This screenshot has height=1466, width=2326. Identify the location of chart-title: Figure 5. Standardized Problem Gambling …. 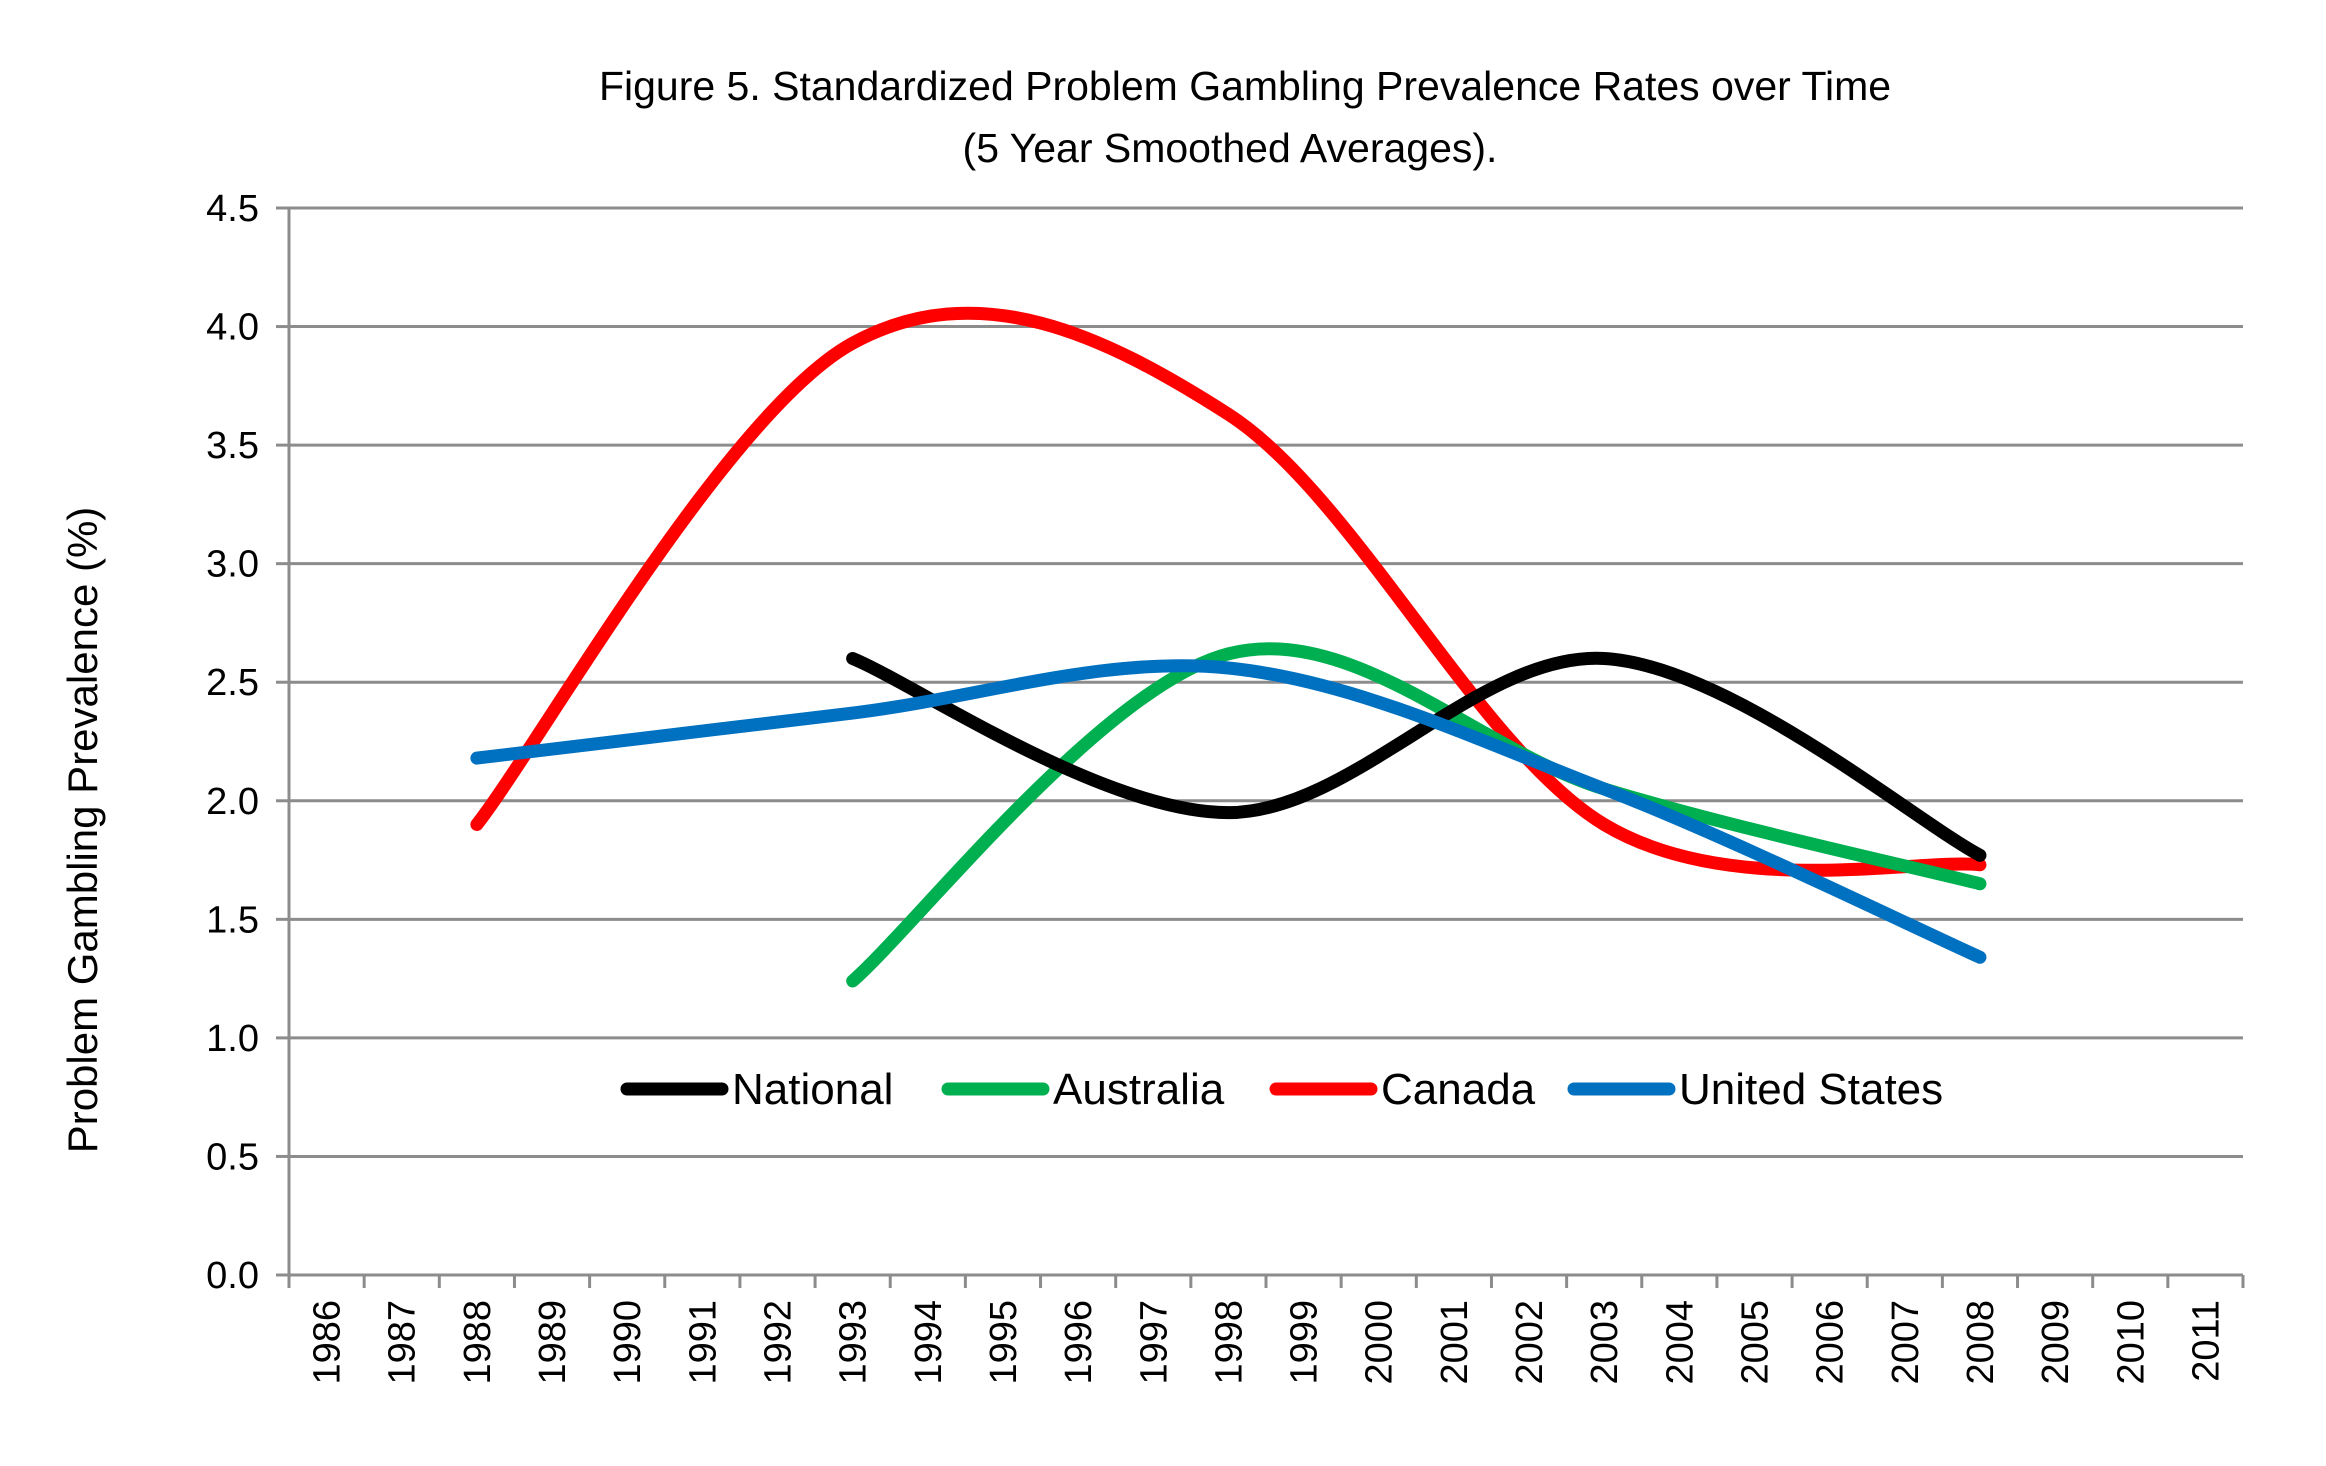
(1245, 86).